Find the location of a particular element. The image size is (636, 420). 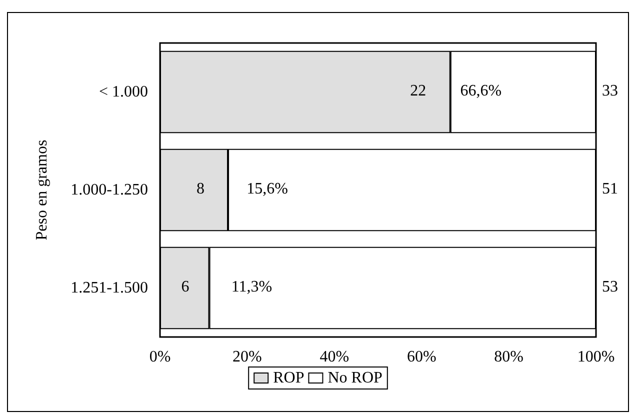

annotation: 33 is located at coordinates (610, 91).